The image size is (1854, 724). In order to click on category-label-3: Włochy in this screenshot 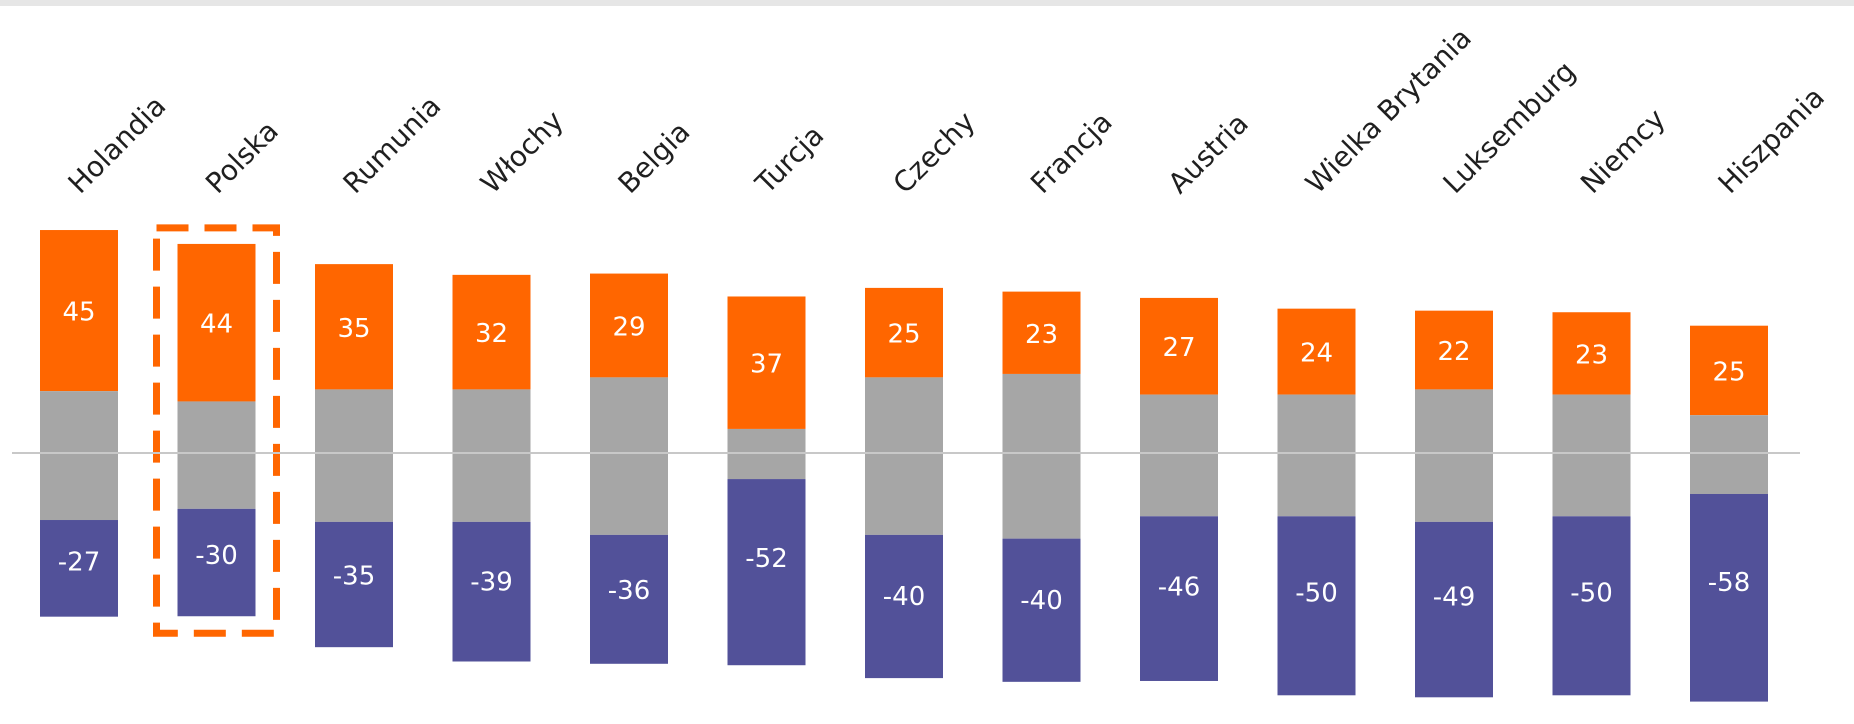, I will do `click(522, 152)`.